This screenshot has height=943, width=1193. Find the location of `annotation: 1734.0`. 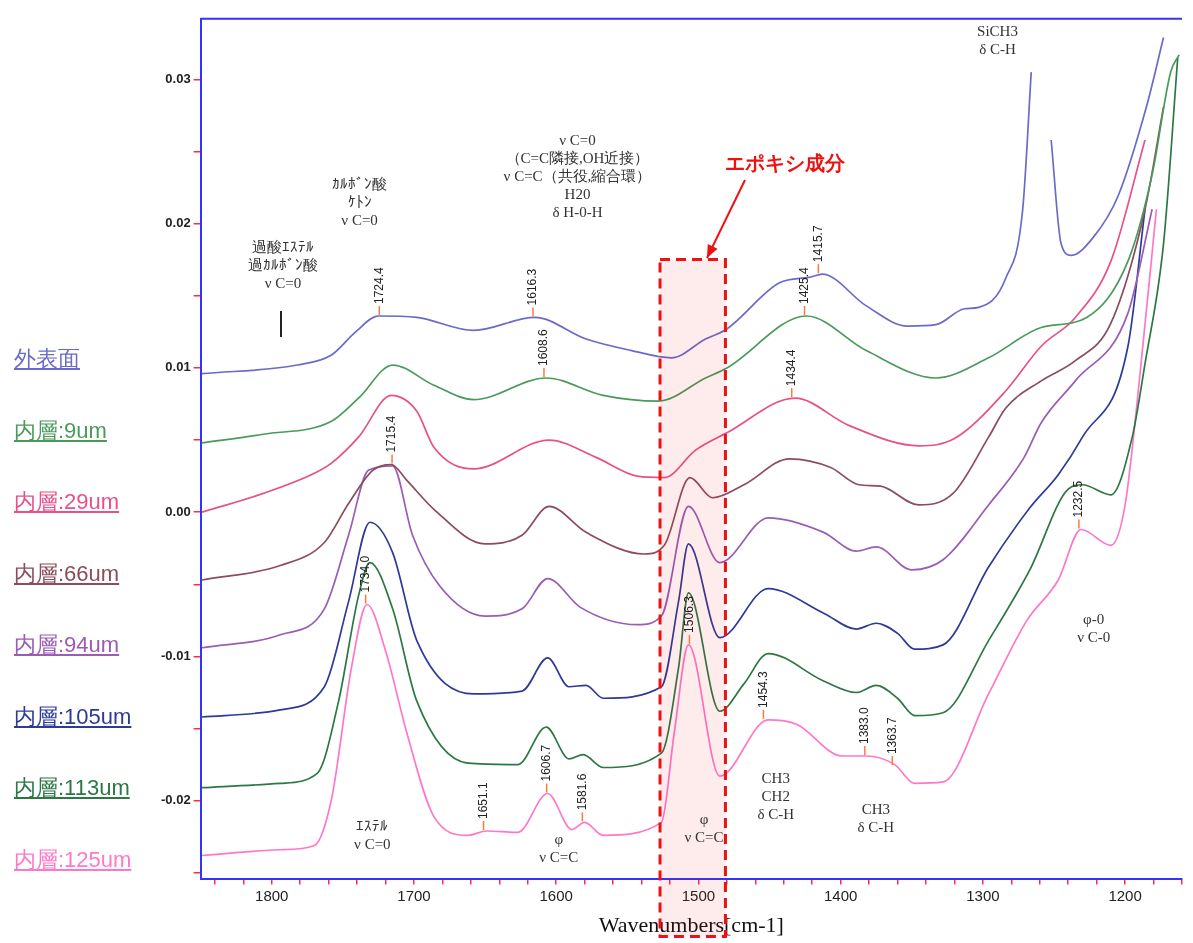

annotation: 1734.0 is located at coordinates (364, 574).